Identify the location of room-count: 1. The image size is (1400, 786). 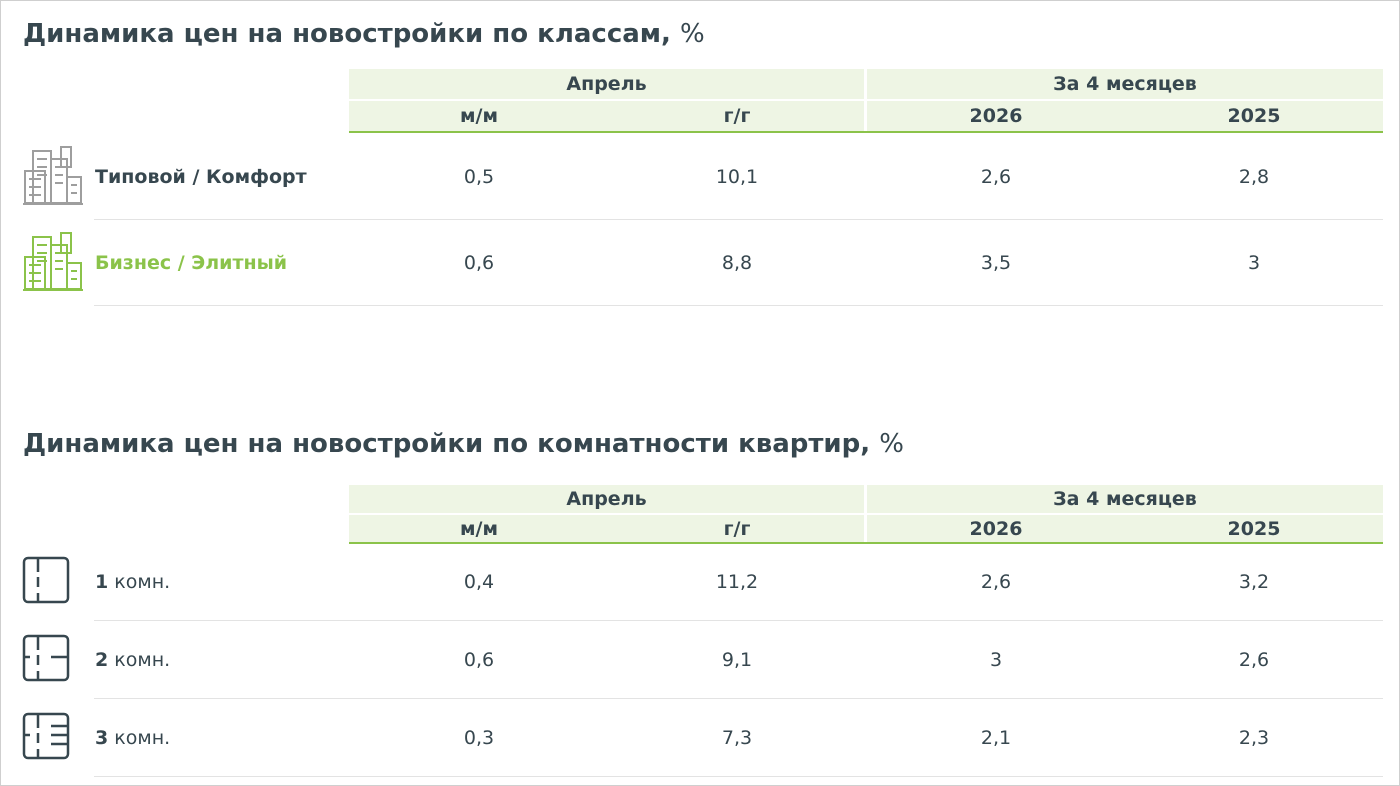
(102, 582).